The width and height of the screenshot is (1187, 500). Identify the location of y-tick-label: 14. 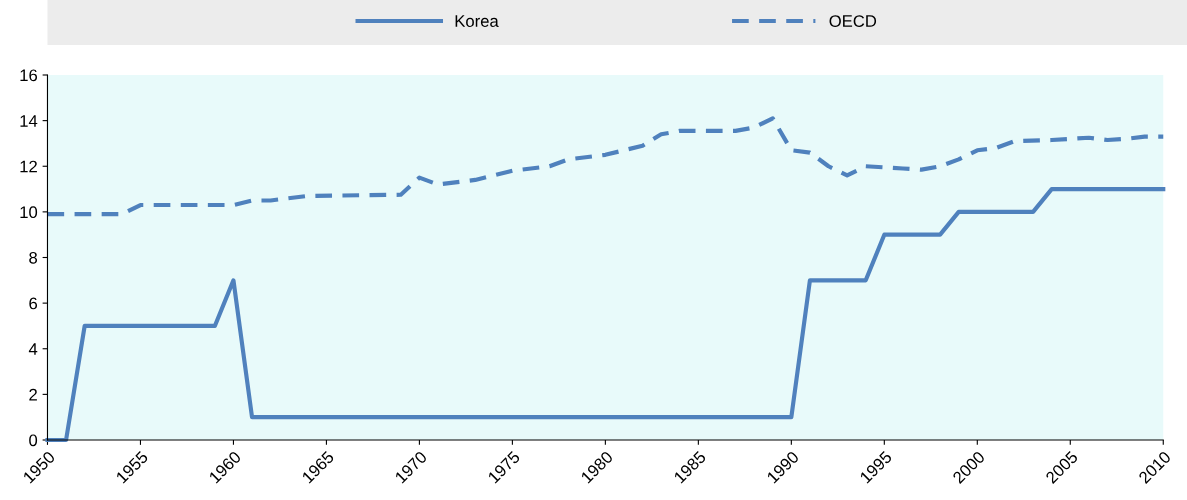
(29, 121).